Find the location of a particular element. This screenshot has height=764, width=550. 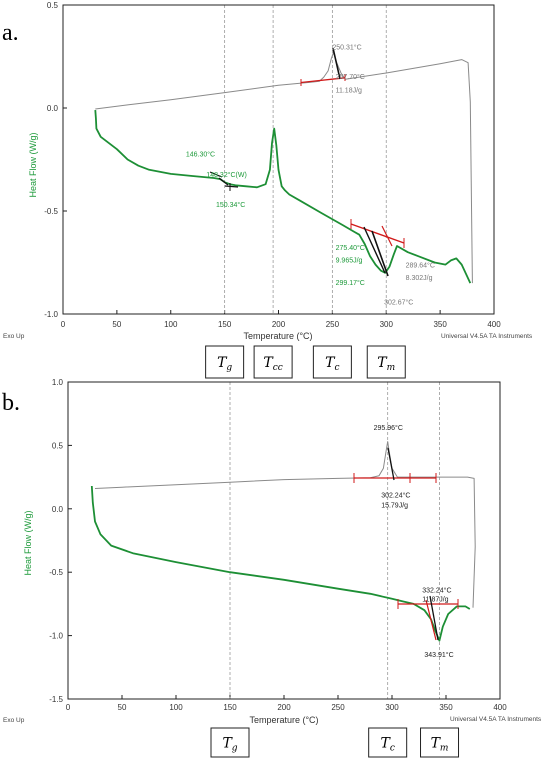

panel-b-y-axis-label: Heat Flow (W/g) is located at coordinates (28, 542).